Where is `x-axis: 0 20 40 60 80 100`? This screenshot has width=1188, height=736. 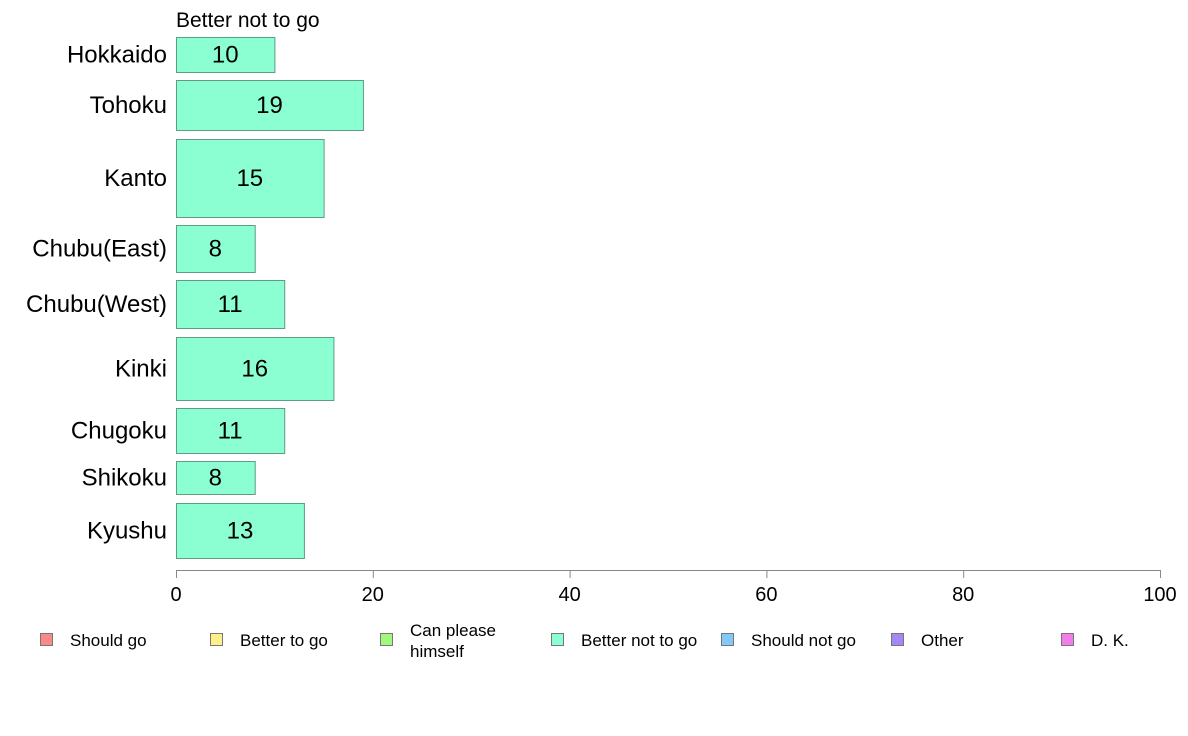 x-axis: 0 20 40 60 80 100 is located at coordinates (673, 588).